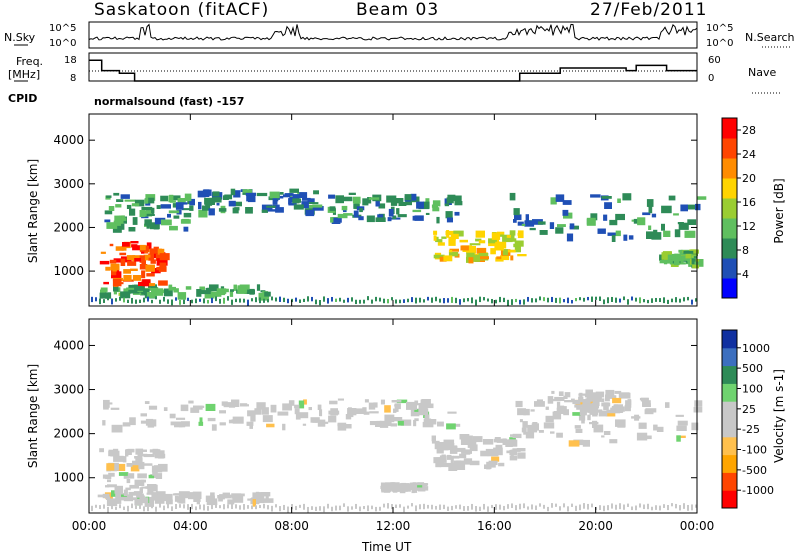 This screenshot has width=800, height=554. I want to click on velocity-colorbar-frame, so click(729, 419).